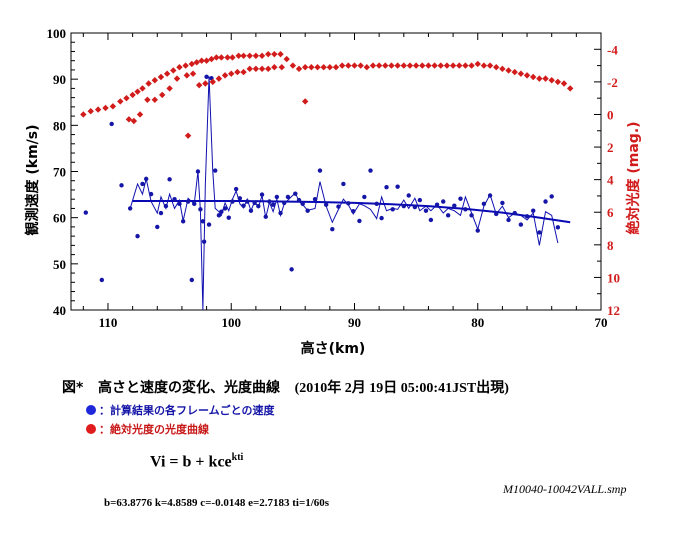 Image resolution: width=688 pixels, height=551 pixels. What do you see at coordinates (57, 33) in the screenshot?
I see `y-tick-label: 100` at bounding box center [57, 33].